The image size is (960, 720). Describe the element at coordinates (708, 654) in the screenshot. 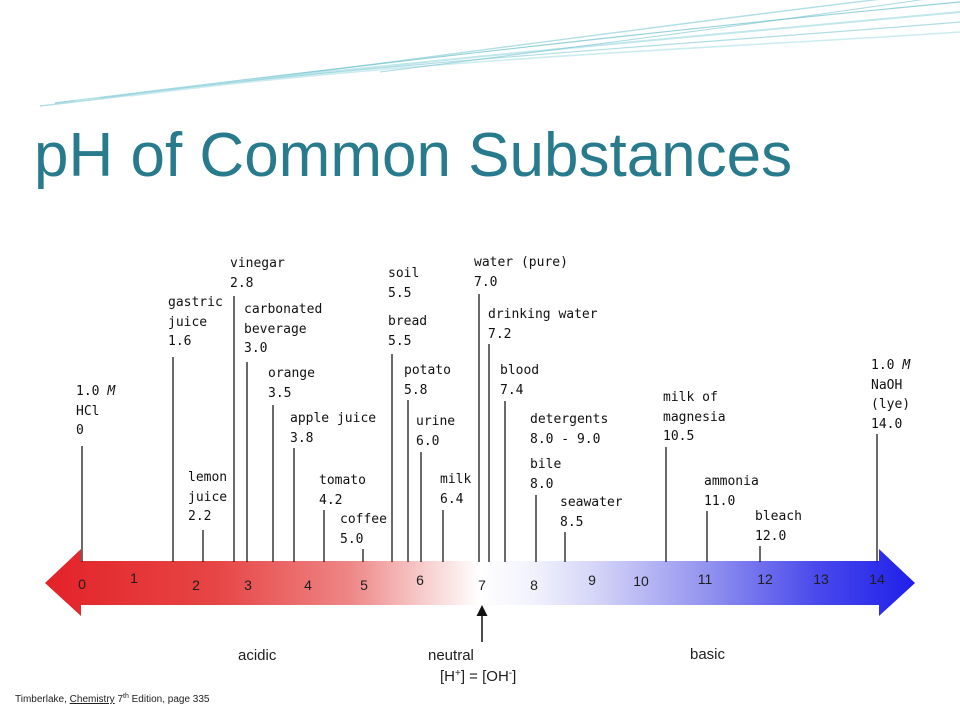

I see `basic-label: basic` at that location.